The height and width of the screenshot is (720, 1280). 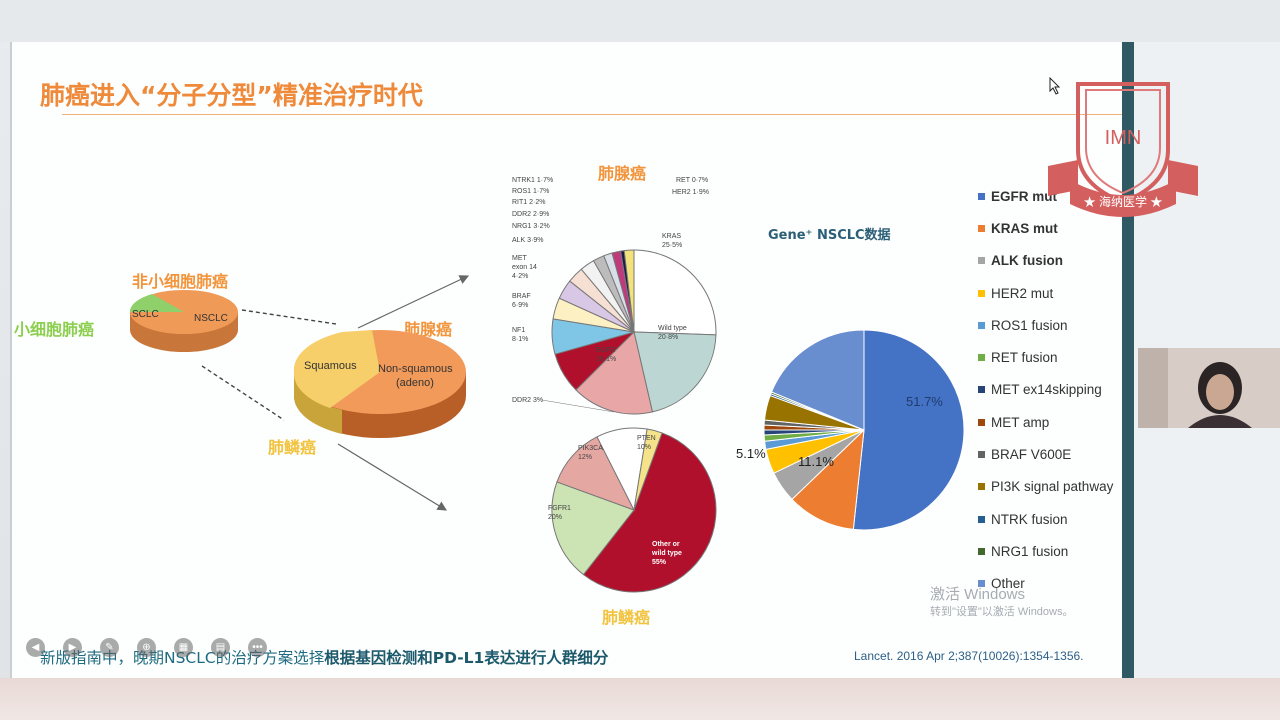 What do you see at coordinates (1024, 228) in the screenshot?
I see `legend-label: KRAS mut` at bounding box center [1024, 228].